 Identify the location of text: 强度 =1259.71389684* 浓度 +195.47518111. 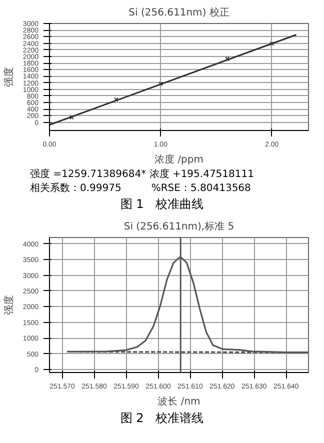
(142, 175).